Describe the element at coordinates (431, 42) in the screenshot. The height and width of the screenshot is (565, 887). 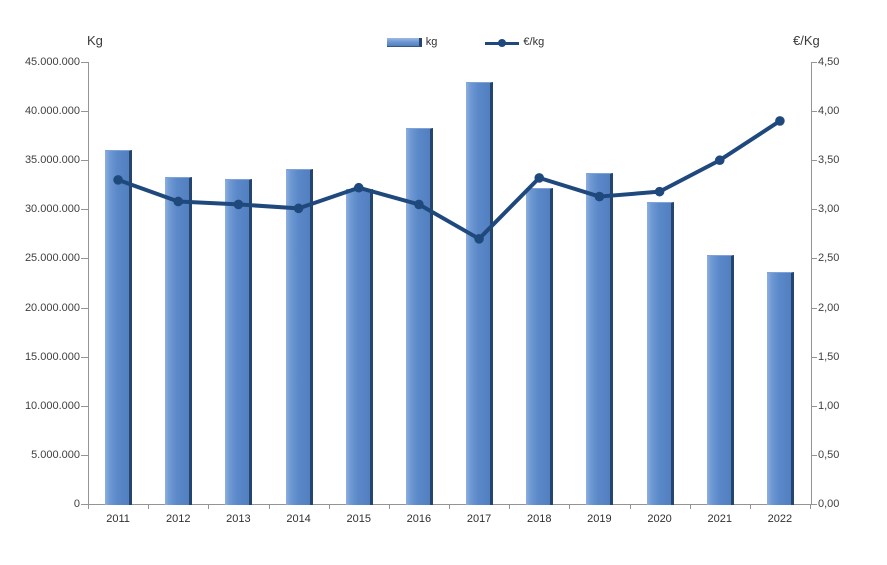
I see `legend-label-kg: kg` at that location.